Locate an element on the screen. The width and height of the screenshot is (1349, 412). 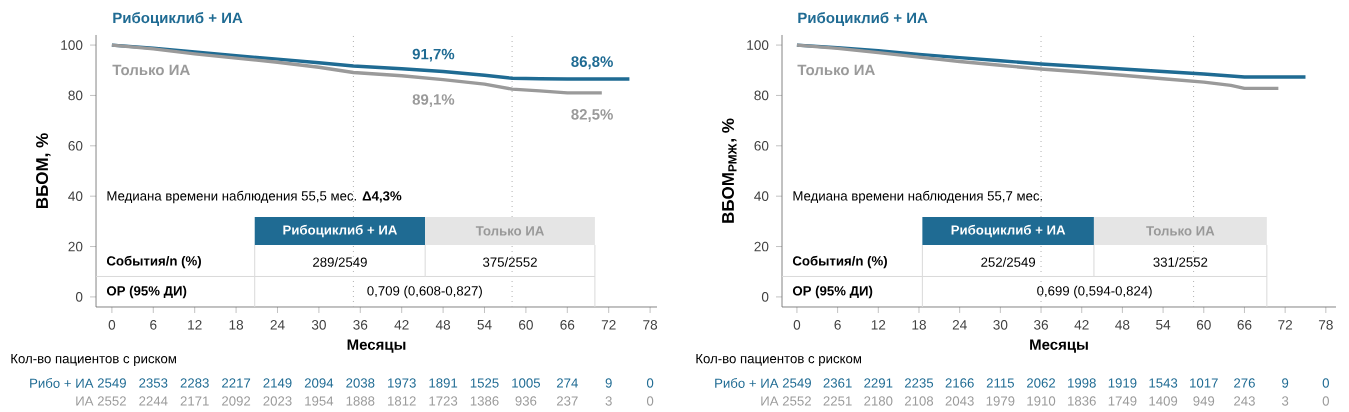
text: 2251 is located at coordinates (837, 401).